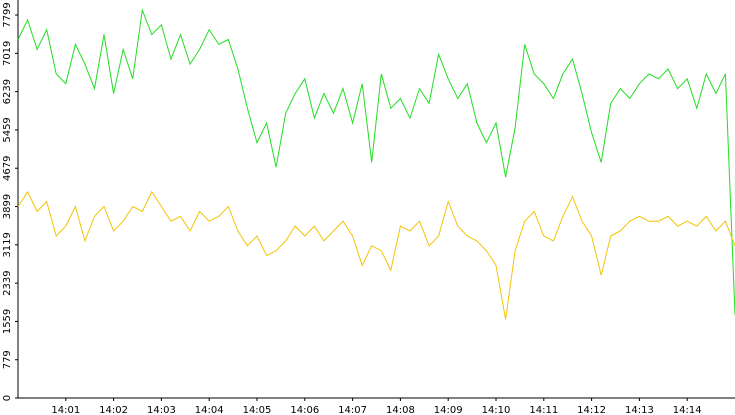 The height and width of the screenshot is (415, 735). What do you see at coordinates (65, 410) in the screenshot?
I see `x-tick-label: 14:01` at bounding box center [65, 410].